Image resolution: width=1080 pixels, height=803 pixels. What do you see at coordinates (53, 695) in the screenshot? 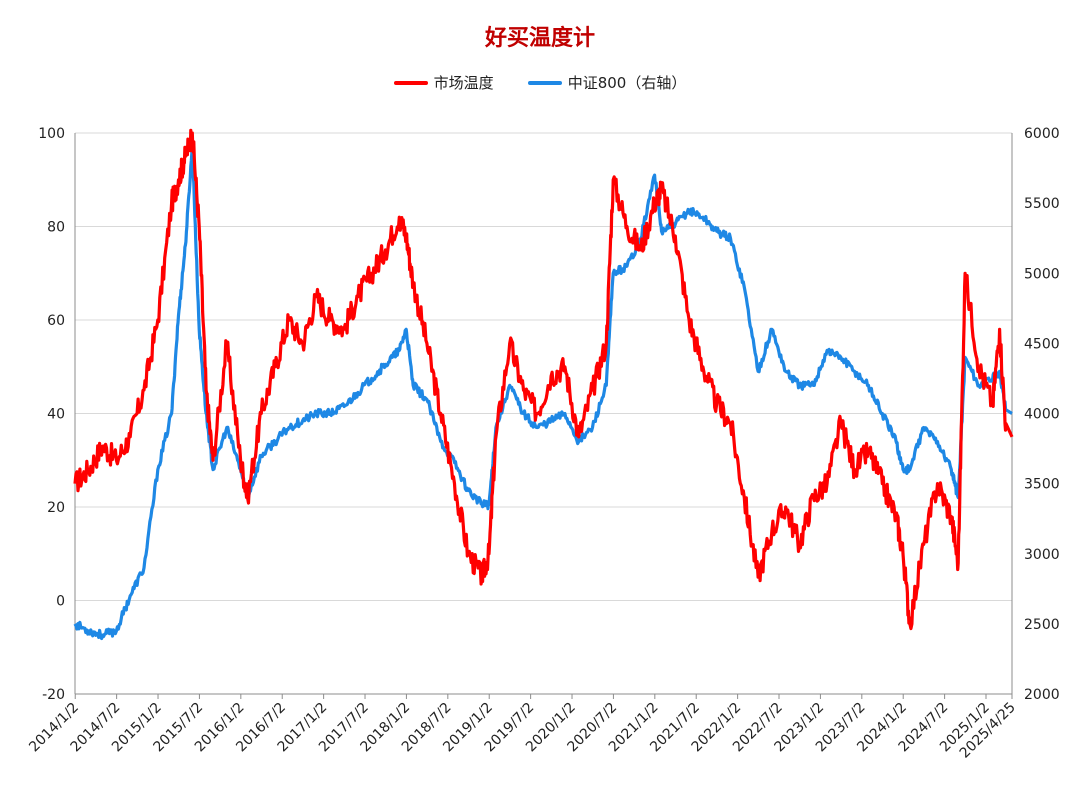
I see `y-left-tick-label: -20` at bounding box center [53, 695].